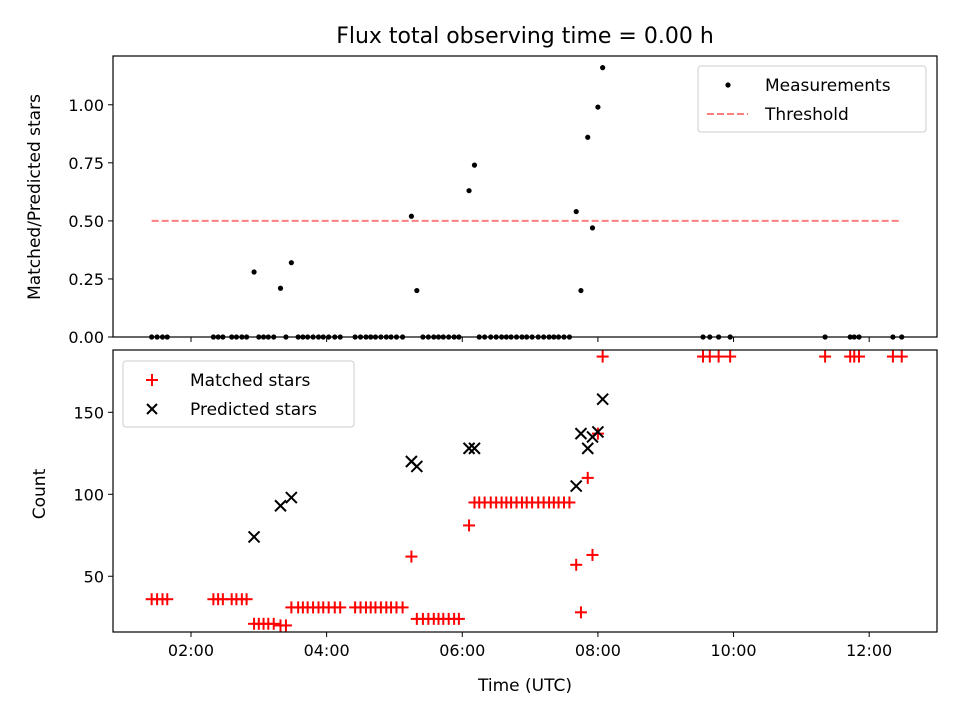  Describe the element at coordinates (86, 163) in the screenshot. I see `top-ytick-label: 0.75` at that location.